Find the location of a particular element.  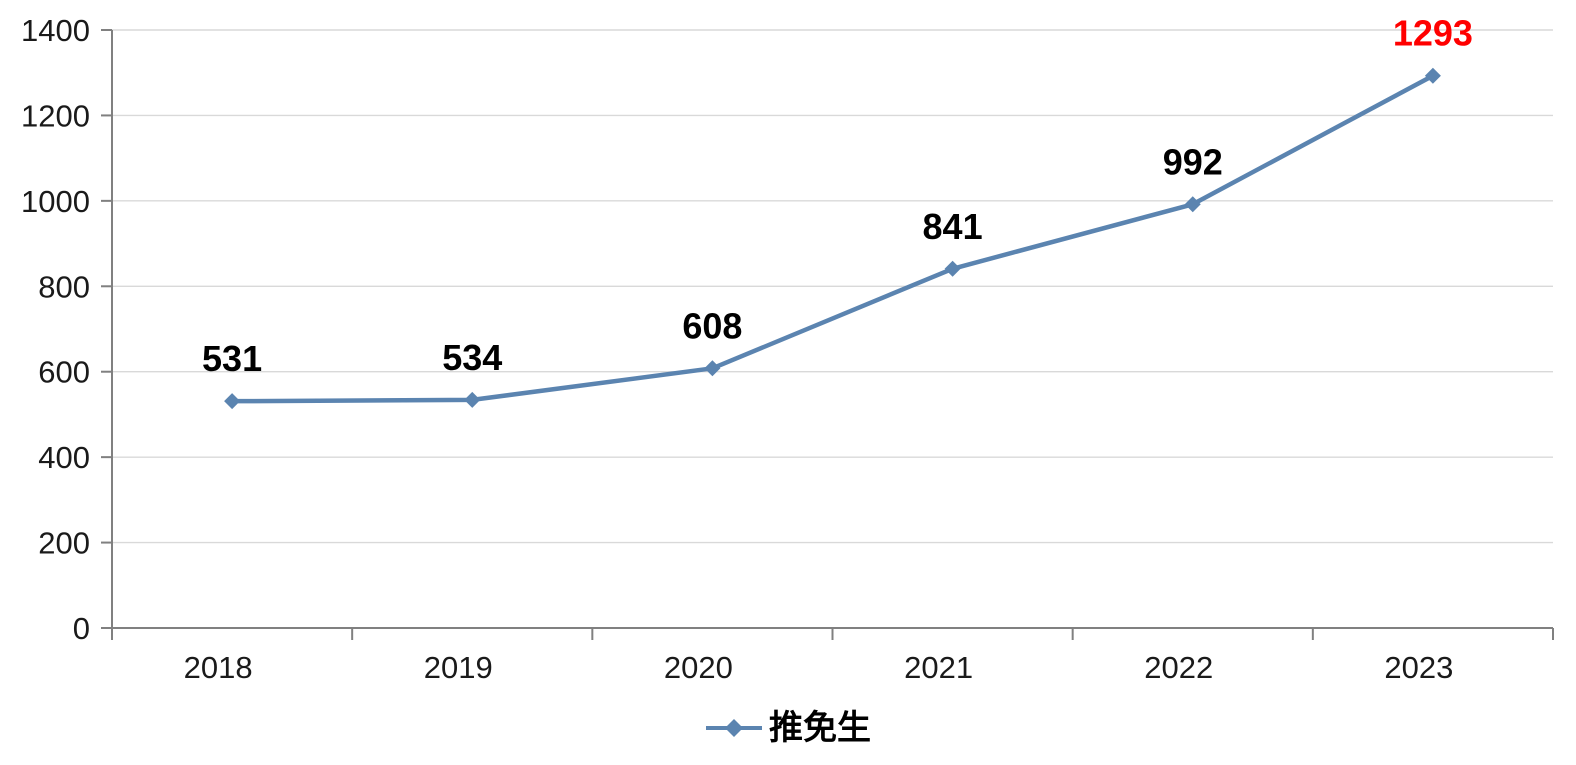

x-tick-label: 2021 is located at coordinates (938, 667).